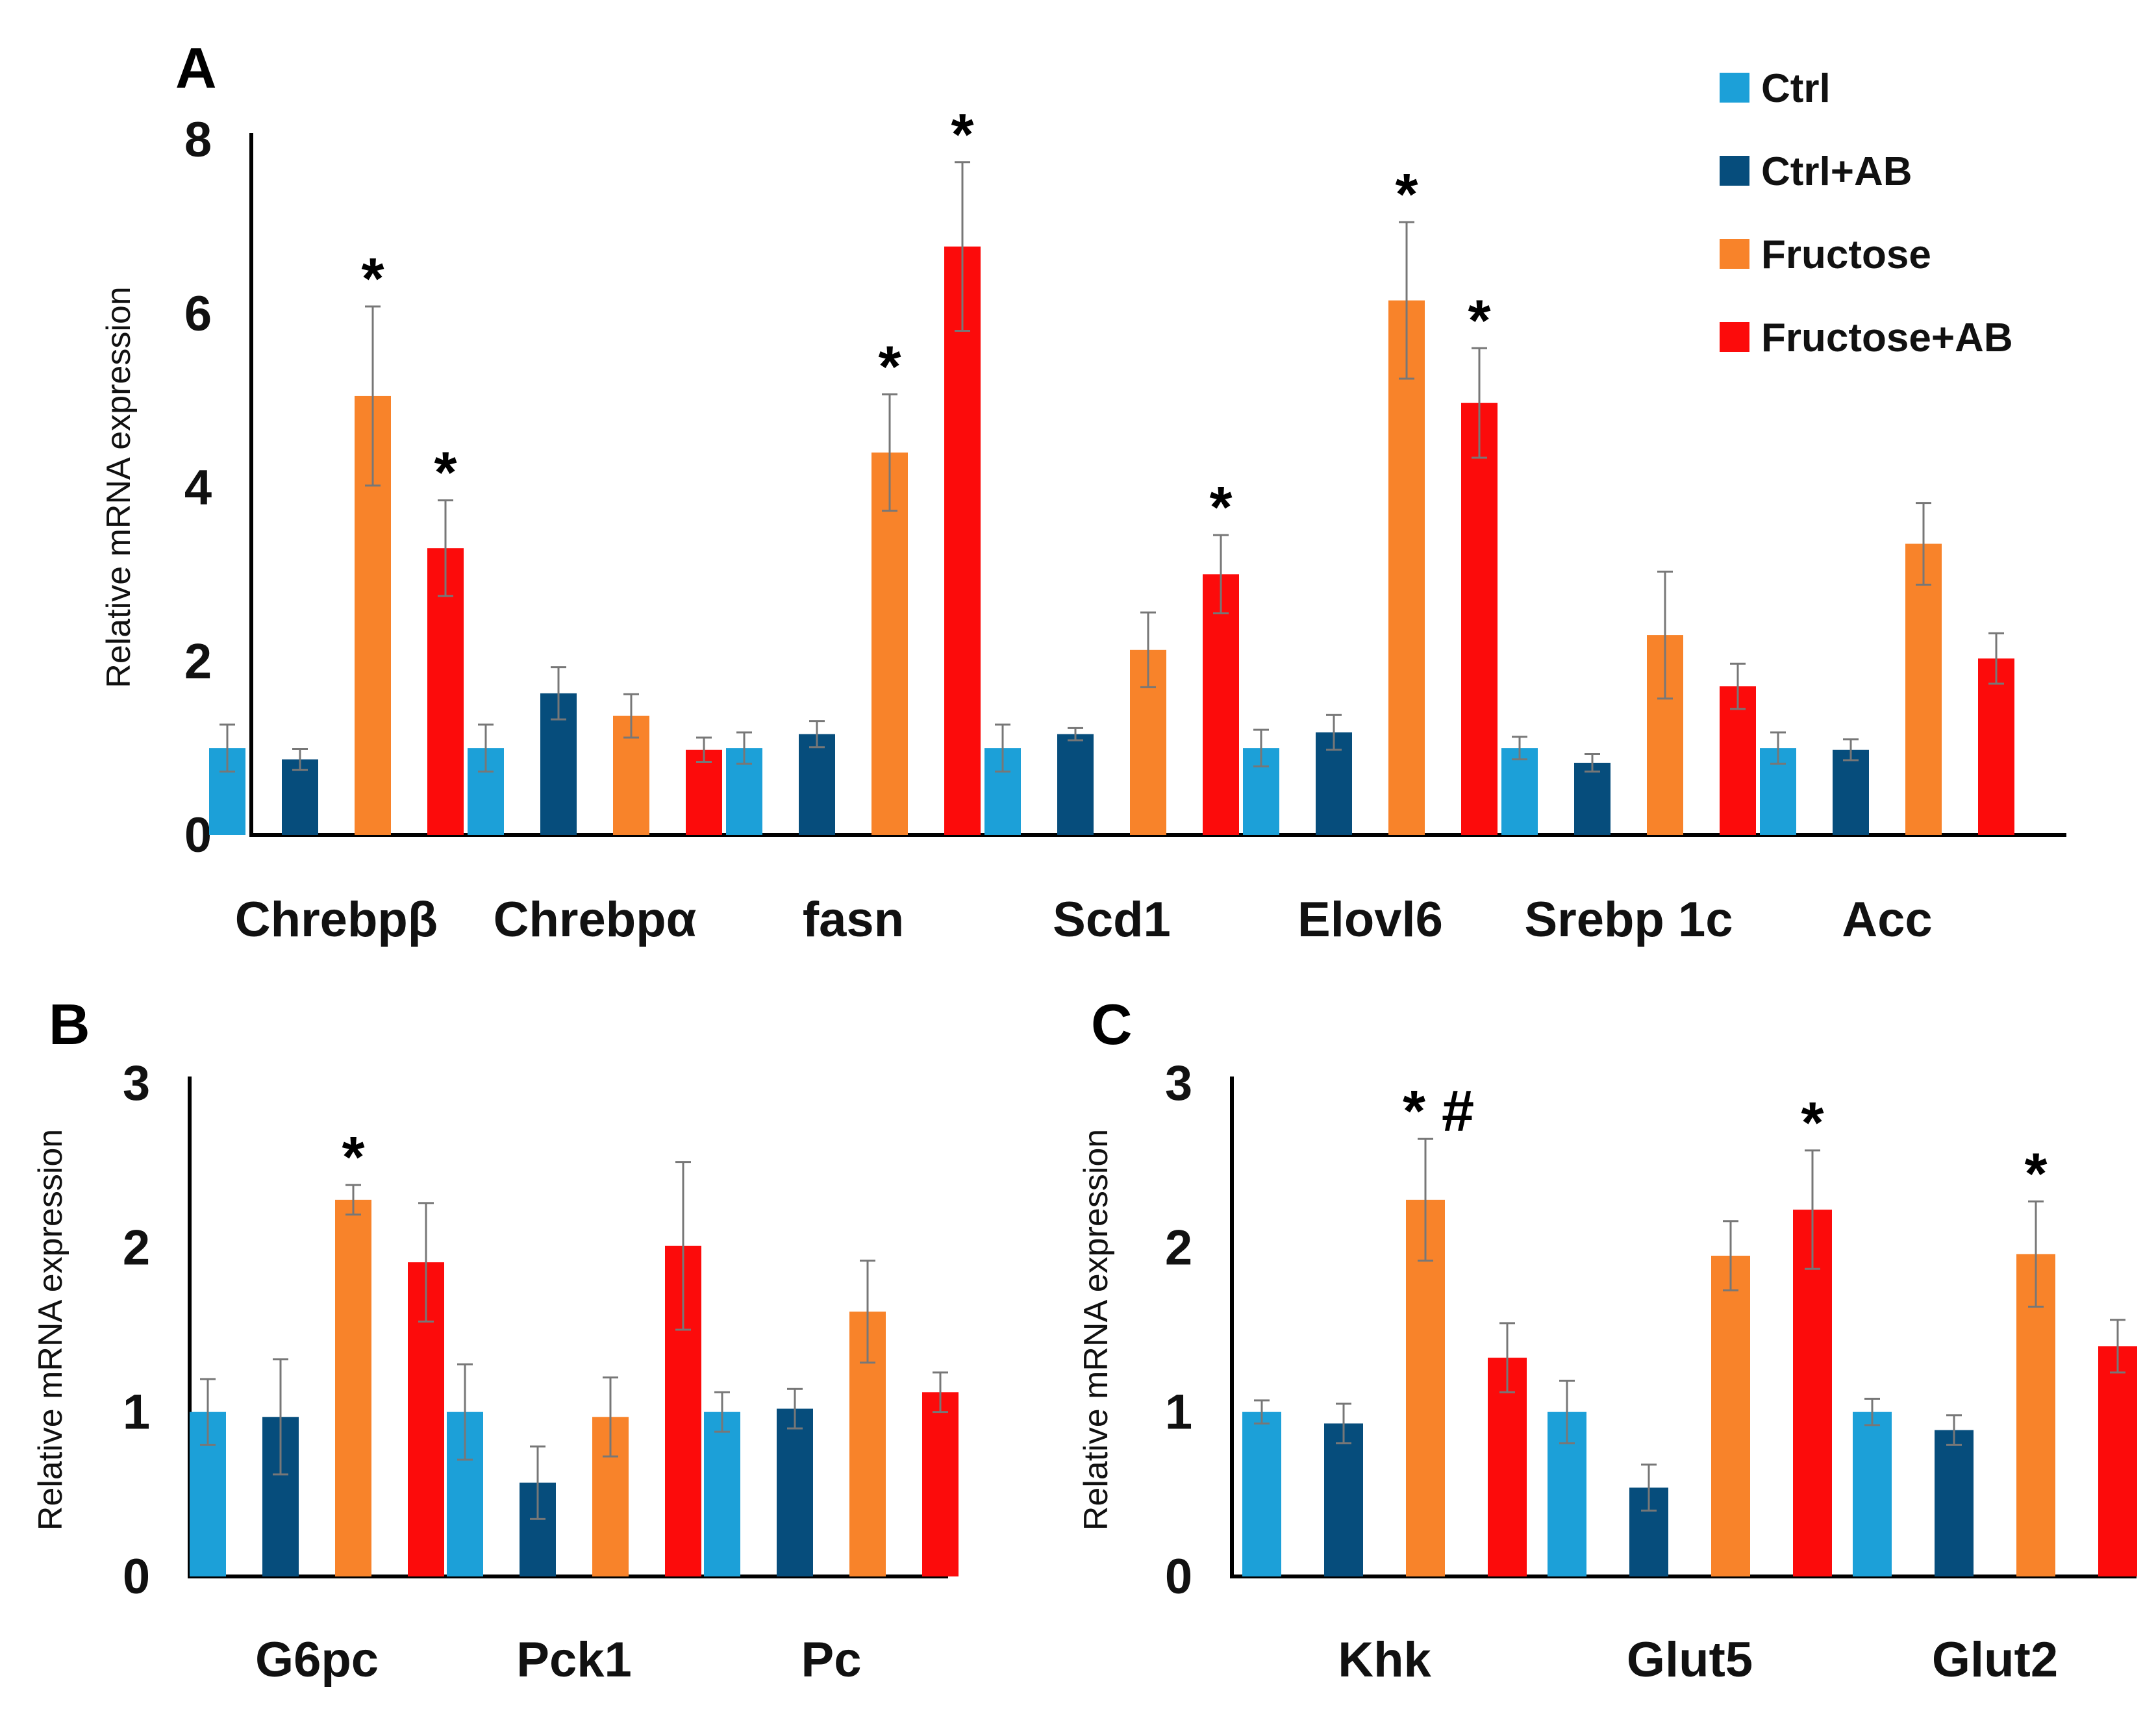 The height and width of the screenshot is (1718, 2156). I want to click on category-label: G6pc, so click(317, 1659).